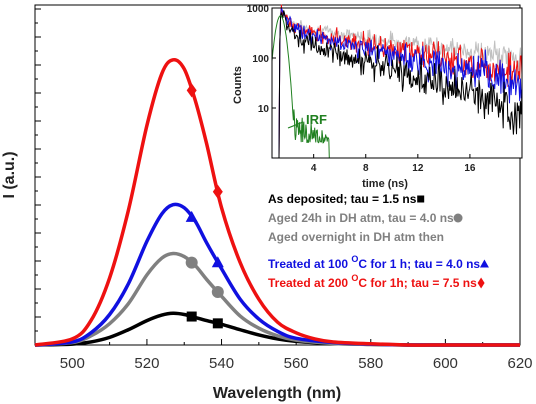 The image size is (536, 404). What do you see at coordinates (295, 125) in the screenshot?
I see `irf-pointer-line` at bounding box center [295, 125].